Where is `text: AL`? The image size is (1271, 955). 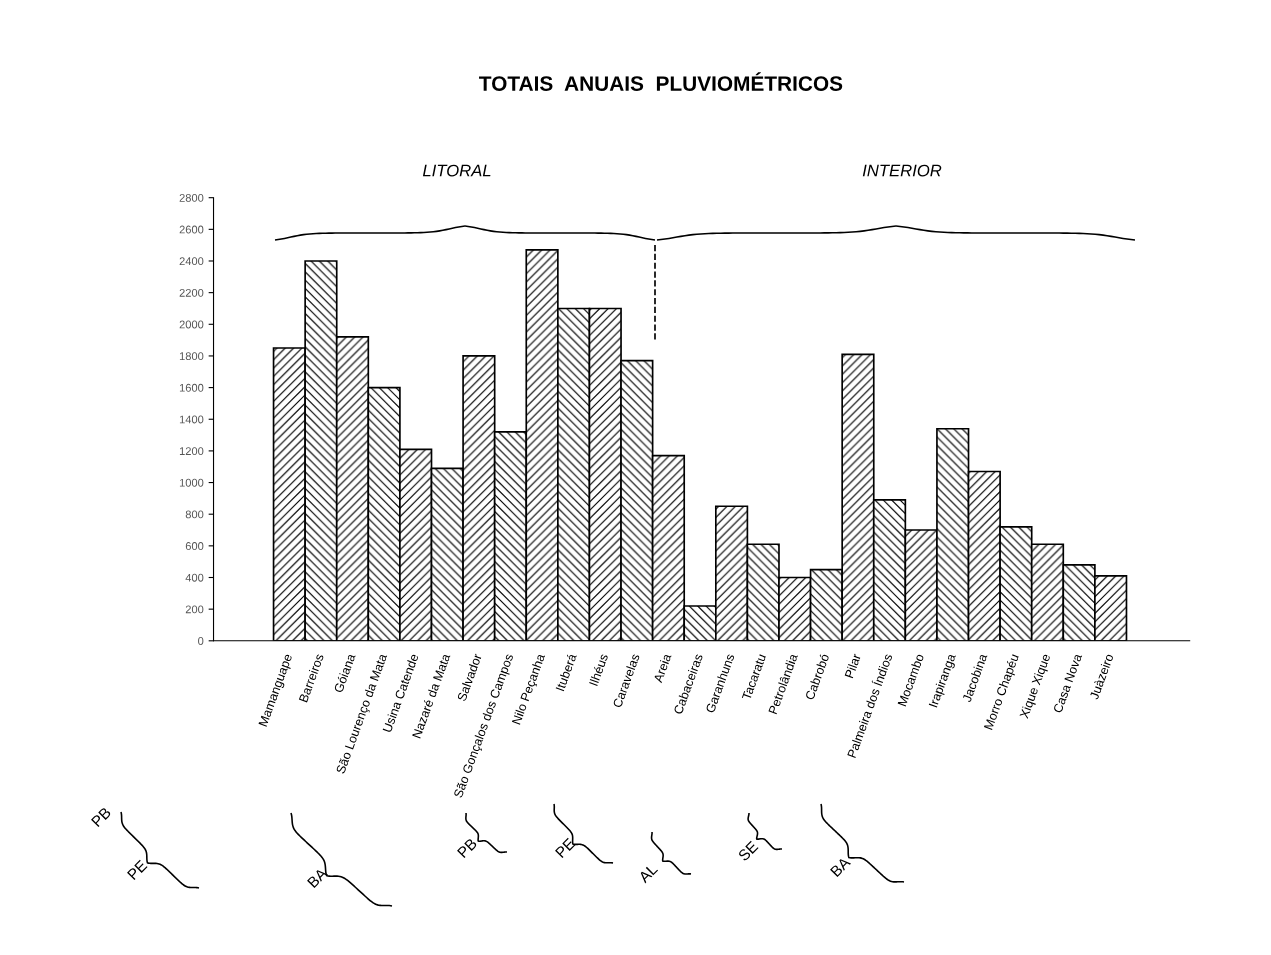
text: AL is located at coordinates (648, 873).